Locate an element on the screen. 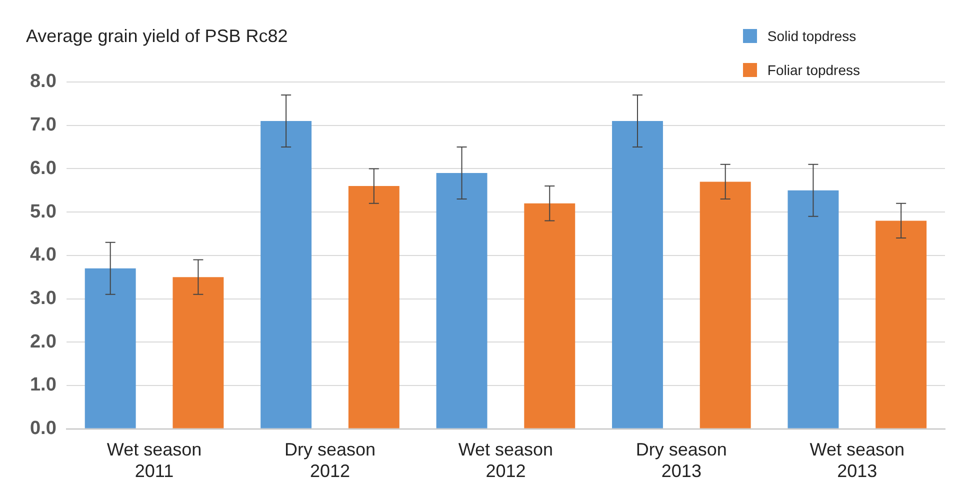 The width and height of the screenshot is (960, 494). x-tick-label: Dry season 2012 is located at coordinates (330, 461).